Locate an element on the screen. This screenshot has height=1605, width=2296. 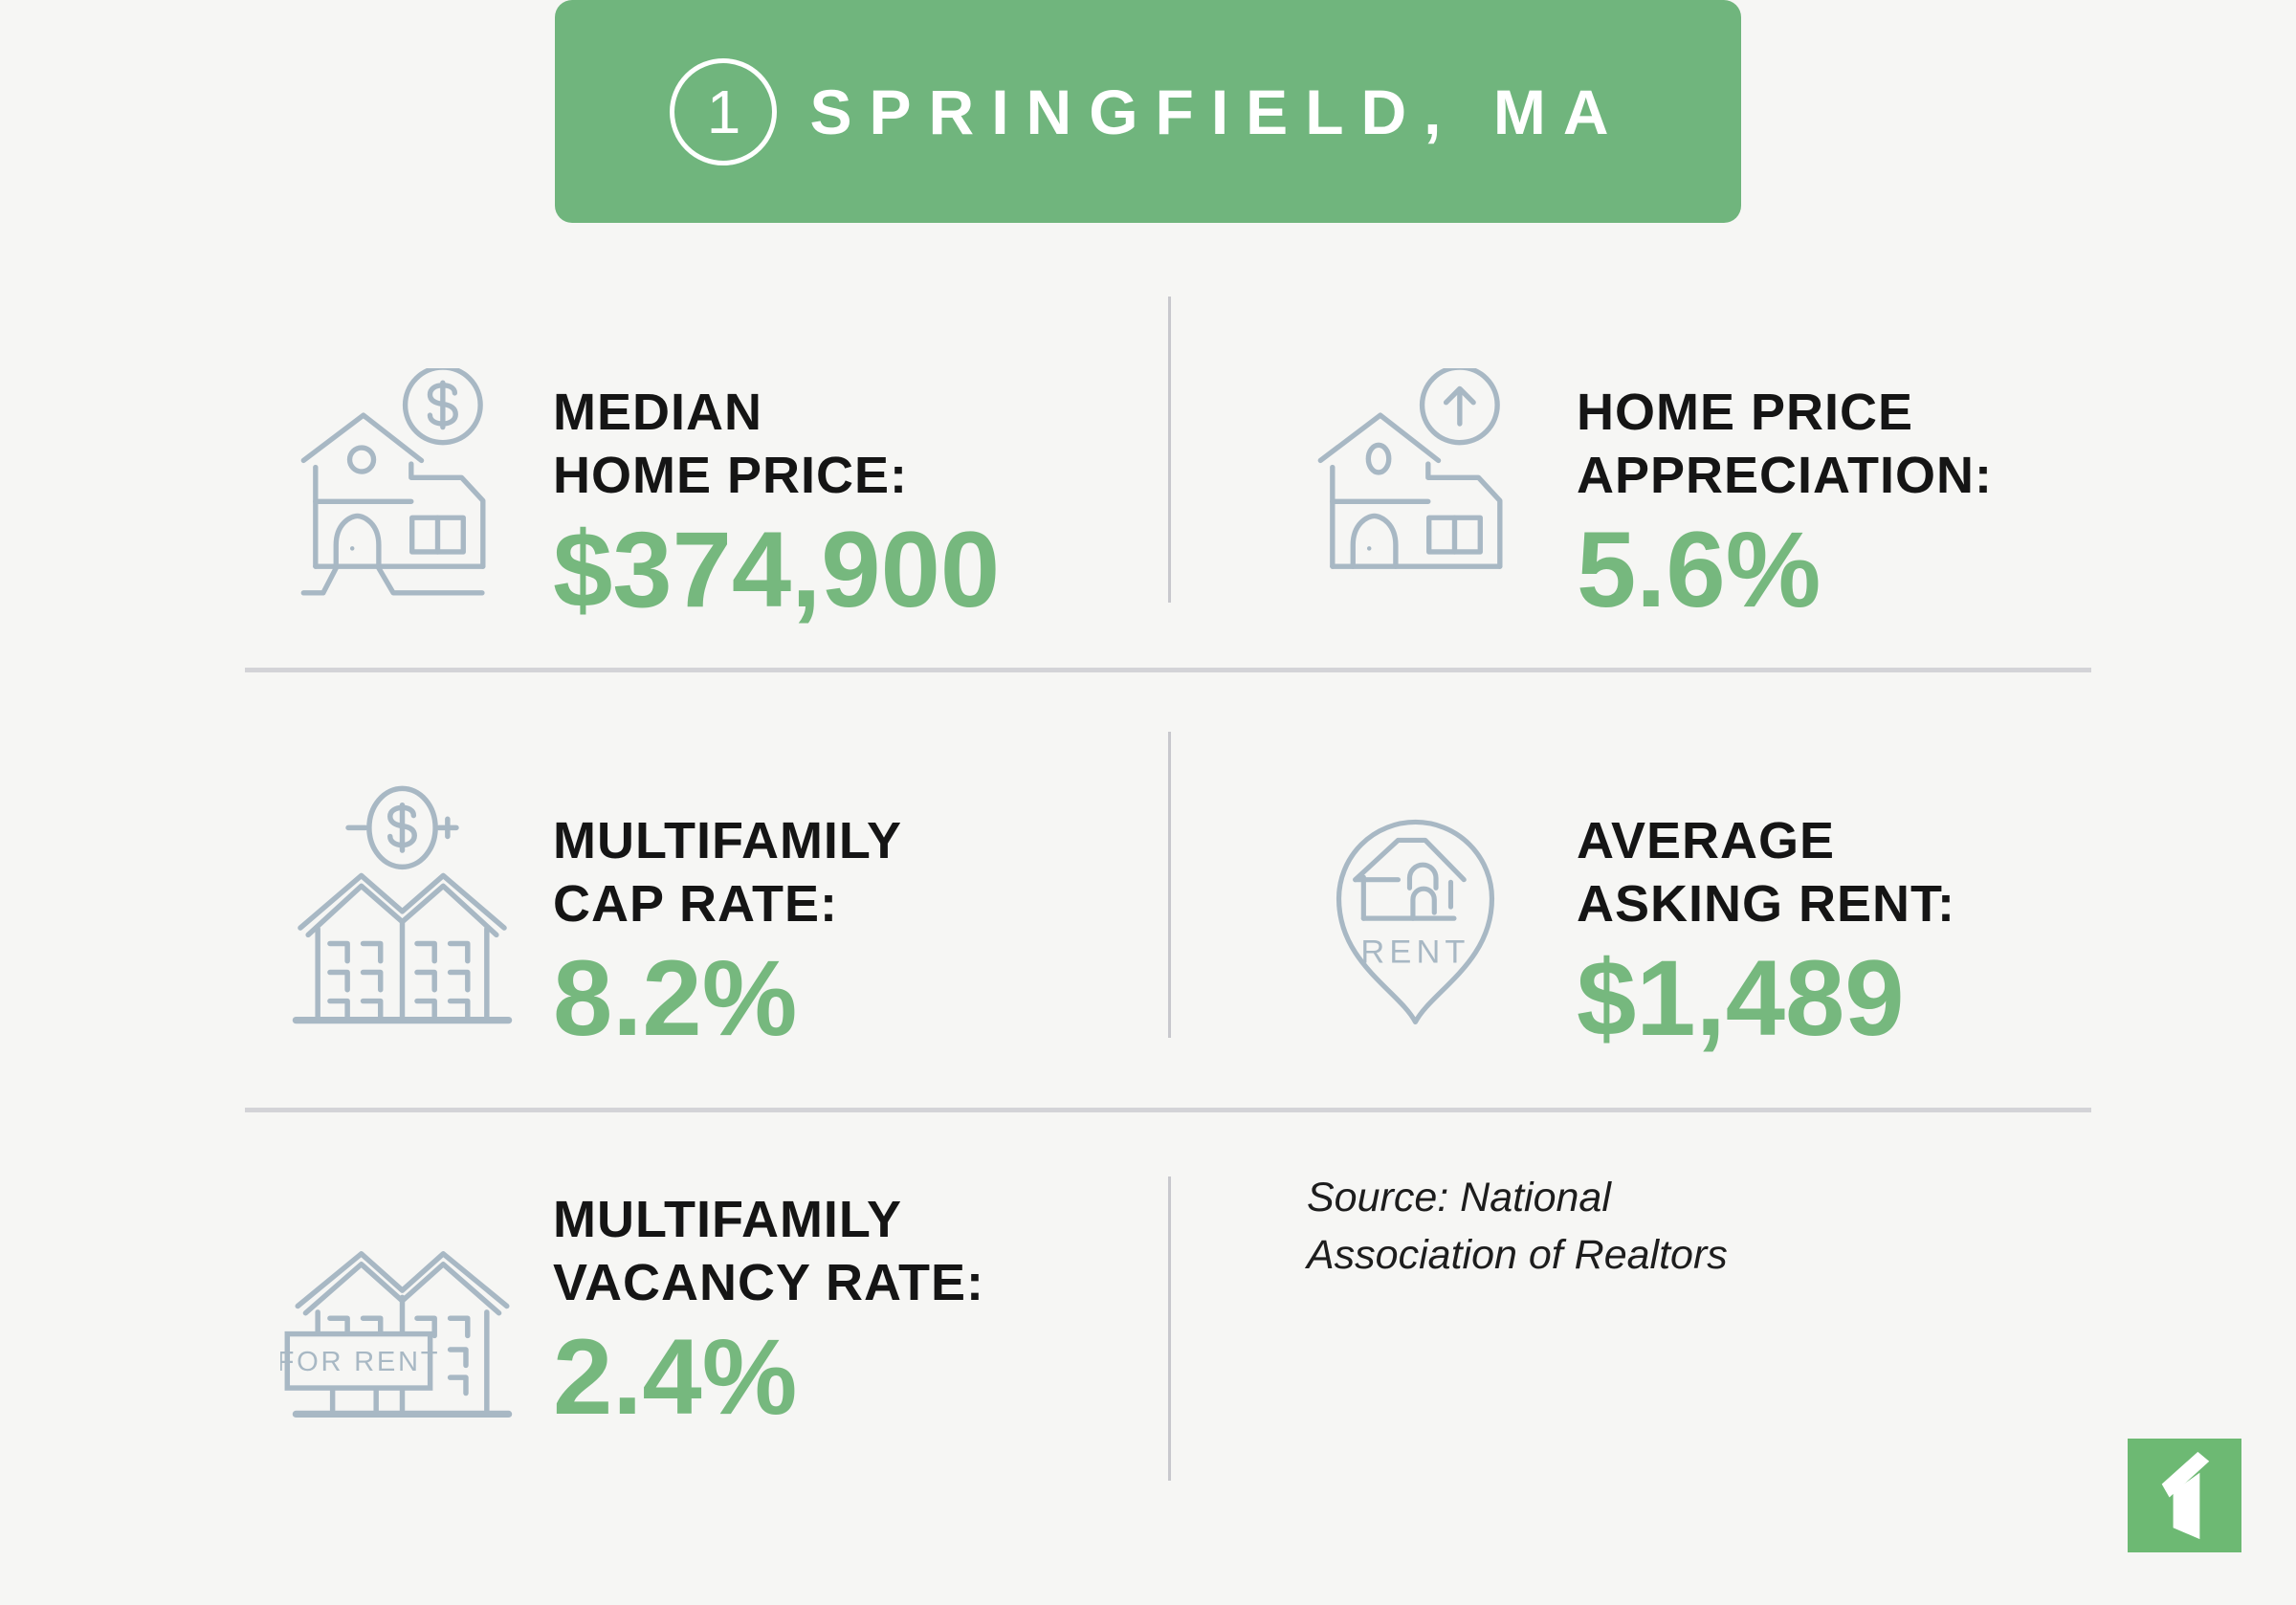
house-arrow-up-icon is located at coordinates (1418, 492).